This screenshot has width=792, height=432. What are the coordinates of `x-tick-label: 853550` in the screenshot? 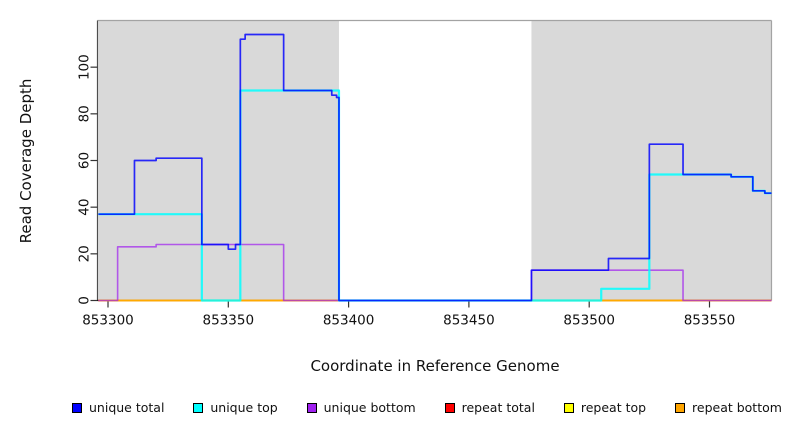 It's located at (710, 321).